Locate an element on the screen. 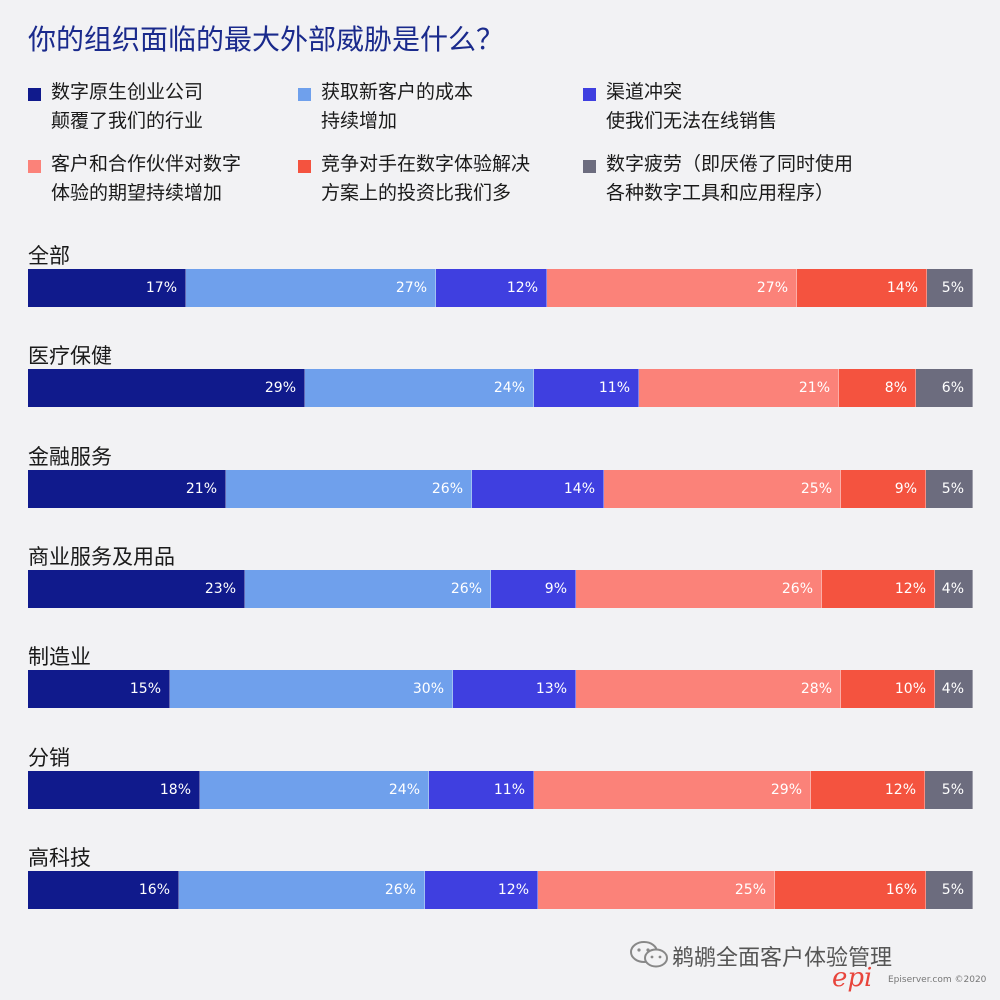 The width and height of the screenshot is (1000, 1000). bar-row: 23% 26% 9% 26% 12% 4% is located at coordinates (500, 588).